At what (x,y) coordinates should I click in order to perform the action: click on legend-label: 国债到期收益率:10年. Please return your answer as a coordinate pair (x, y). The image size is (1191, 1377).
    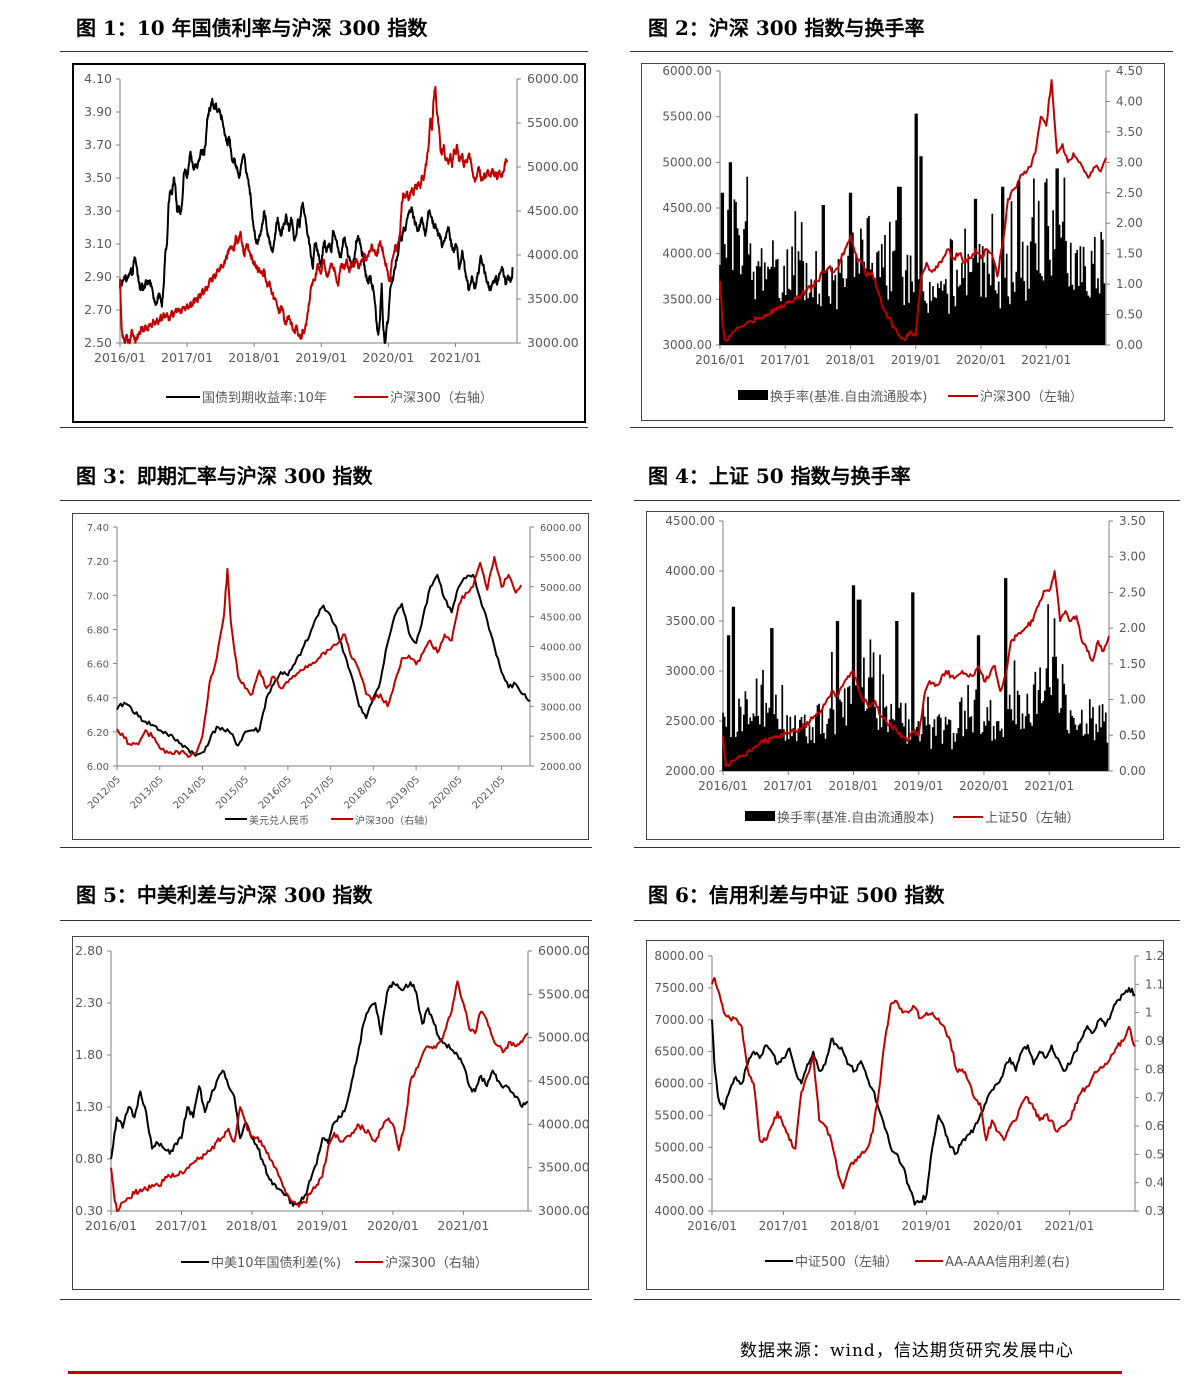
    Looking at the image, I should click on (264, 398).